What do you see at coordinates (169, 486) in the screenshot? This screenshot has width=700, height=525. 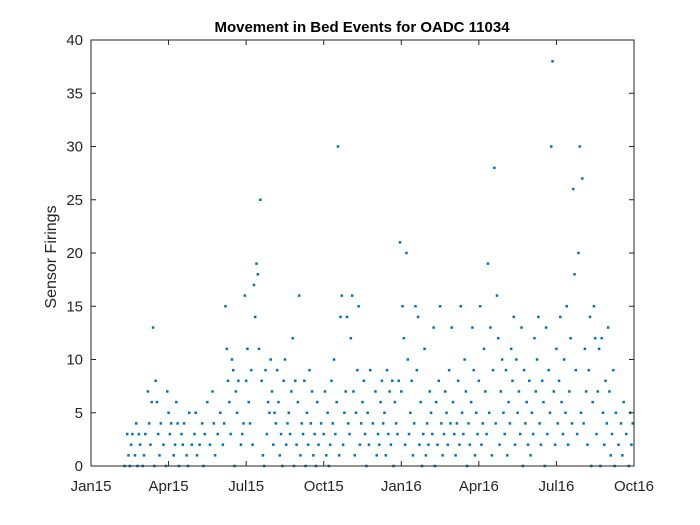 I see `x-tick-label: Apr15` at bounding box center [169, 486].